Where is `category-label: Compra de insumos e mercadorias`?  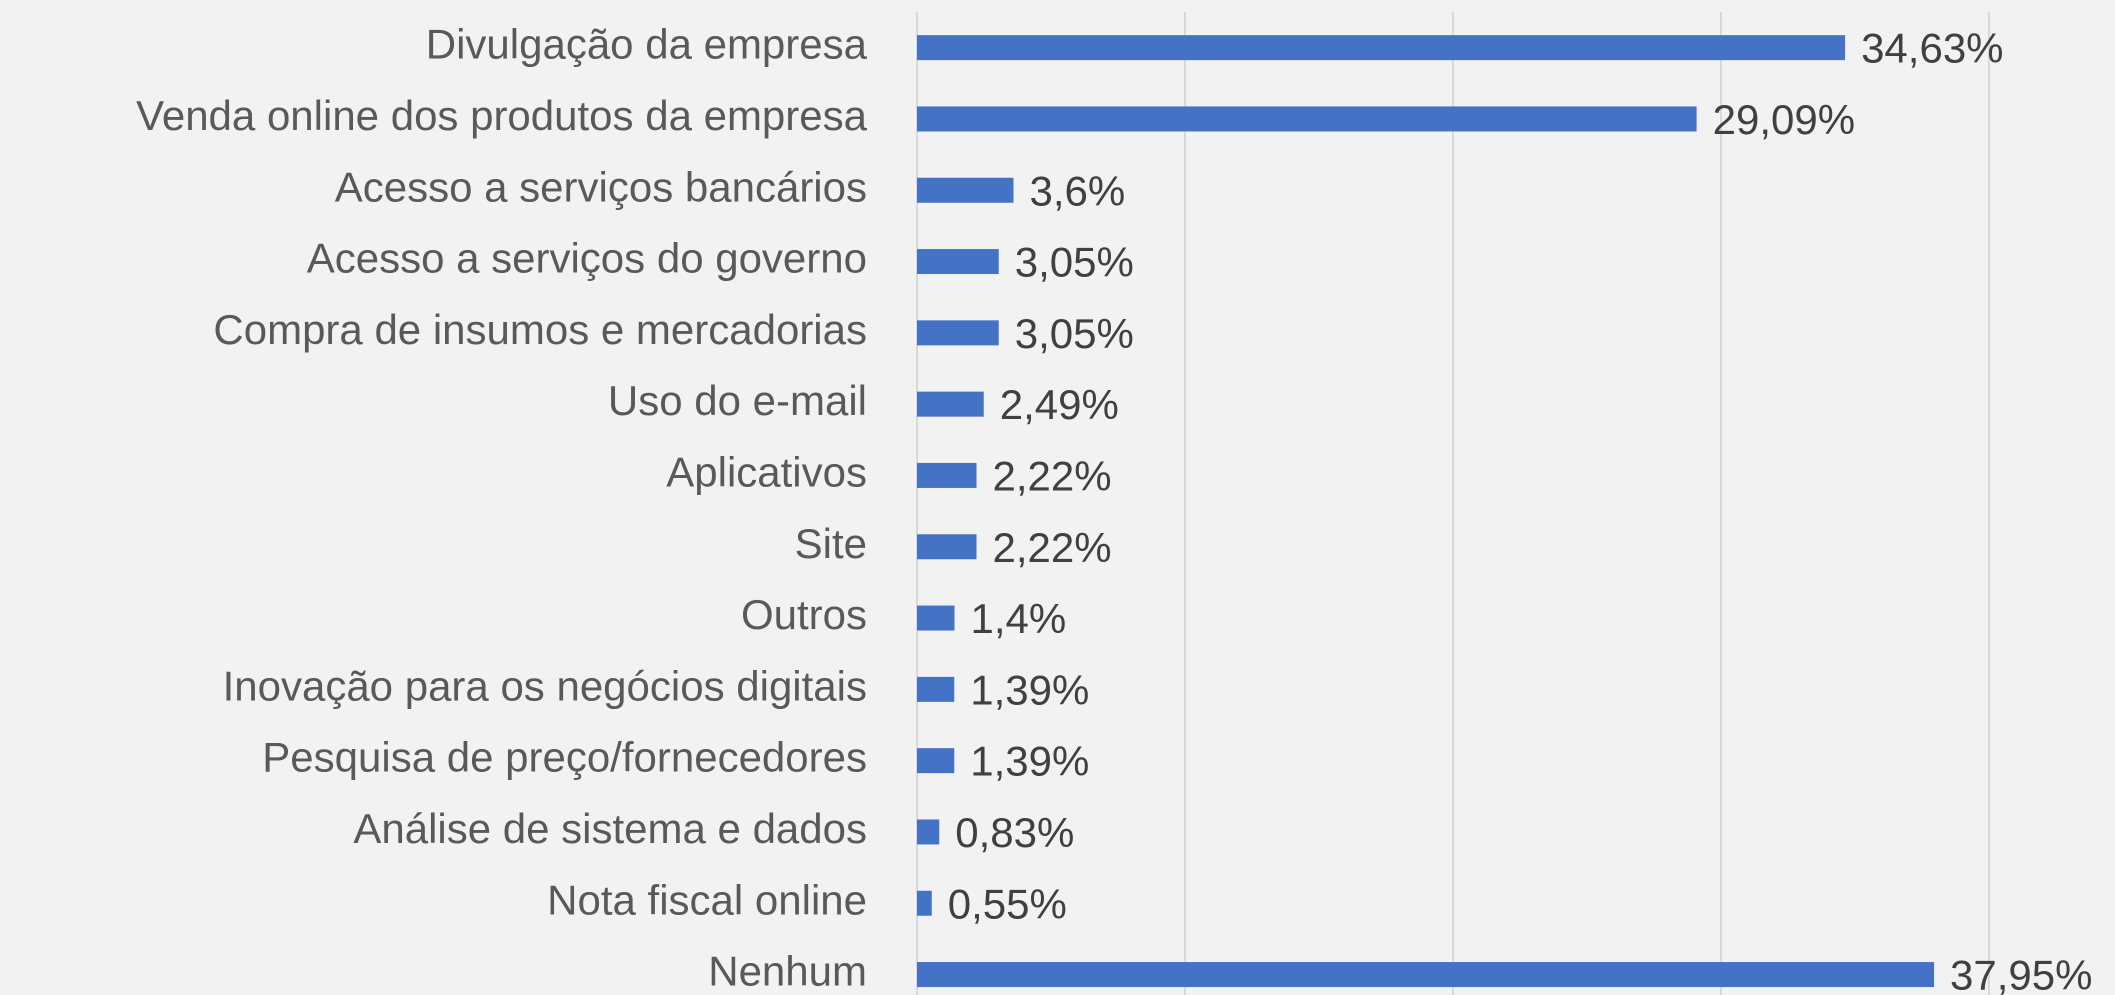
category-label: Compra de insumos e mercadorias is located at coordinates (540, 329).